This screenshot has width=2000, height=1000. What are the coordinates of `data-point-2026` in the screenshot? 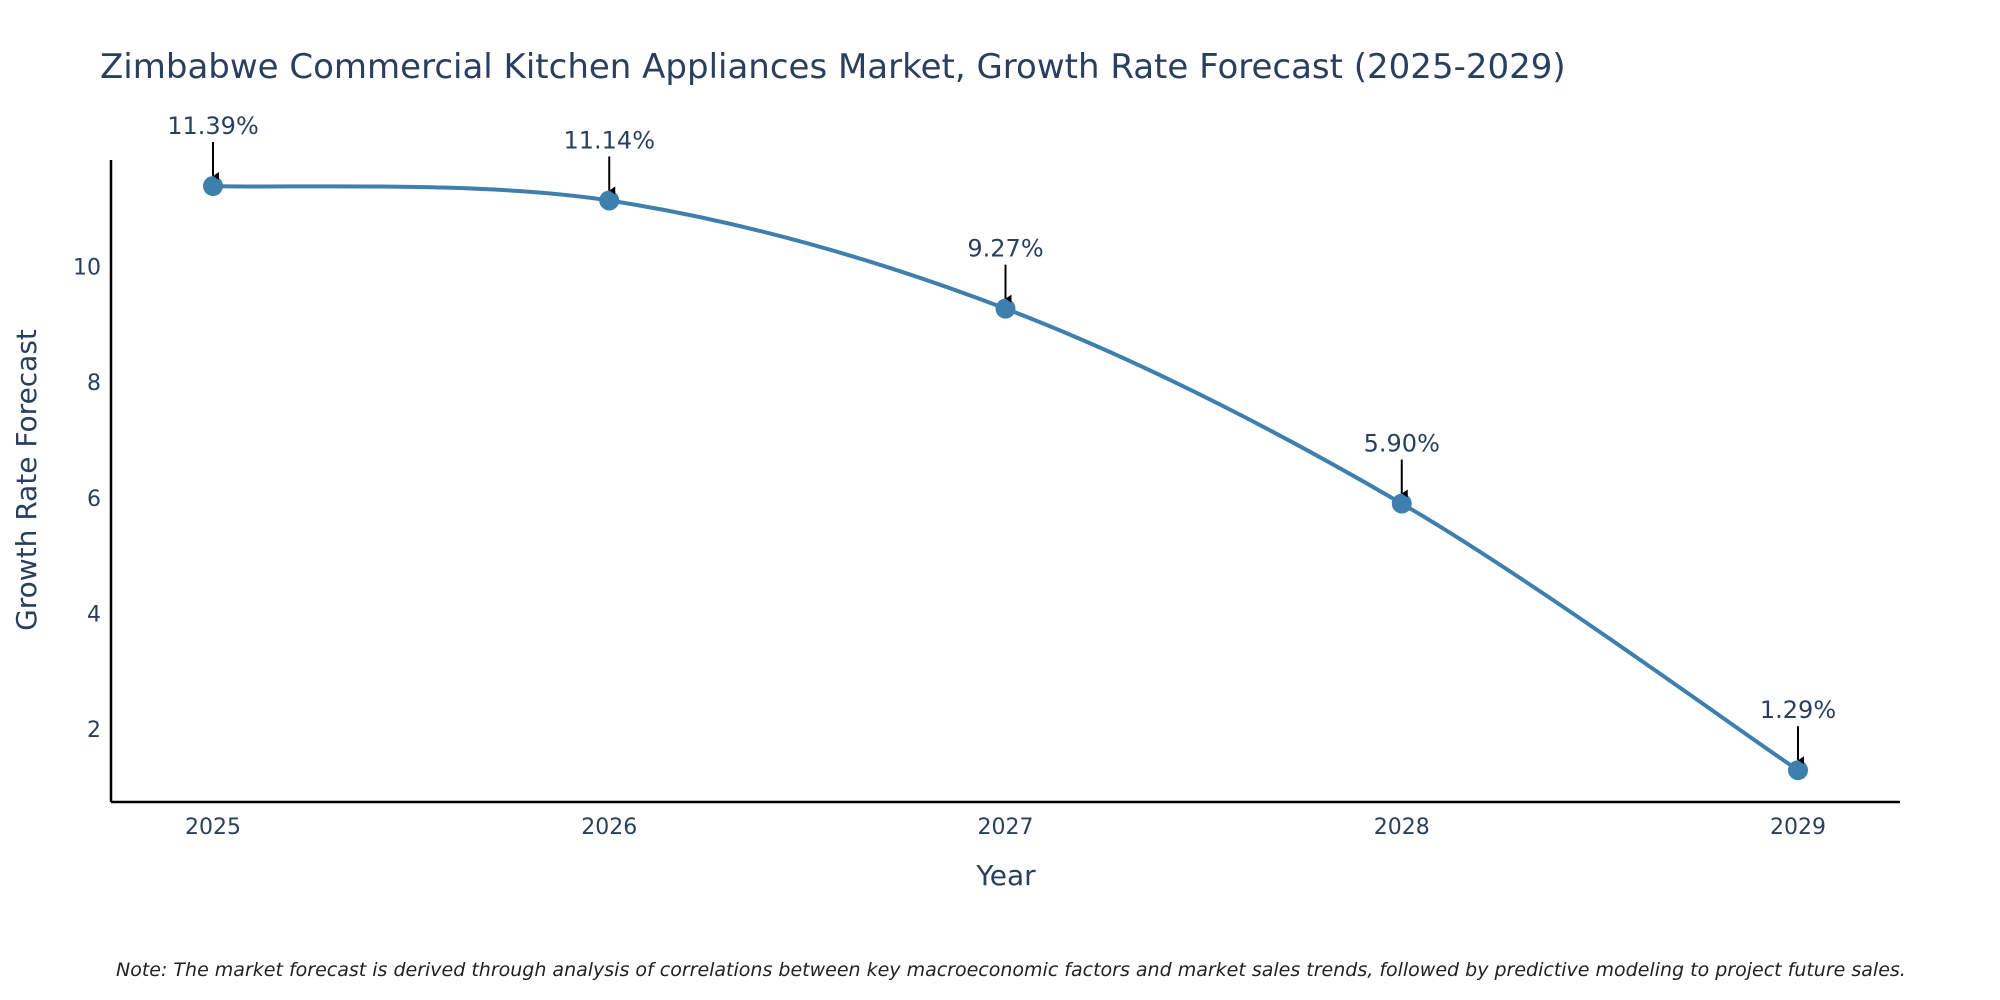 It's located at (609, 200).